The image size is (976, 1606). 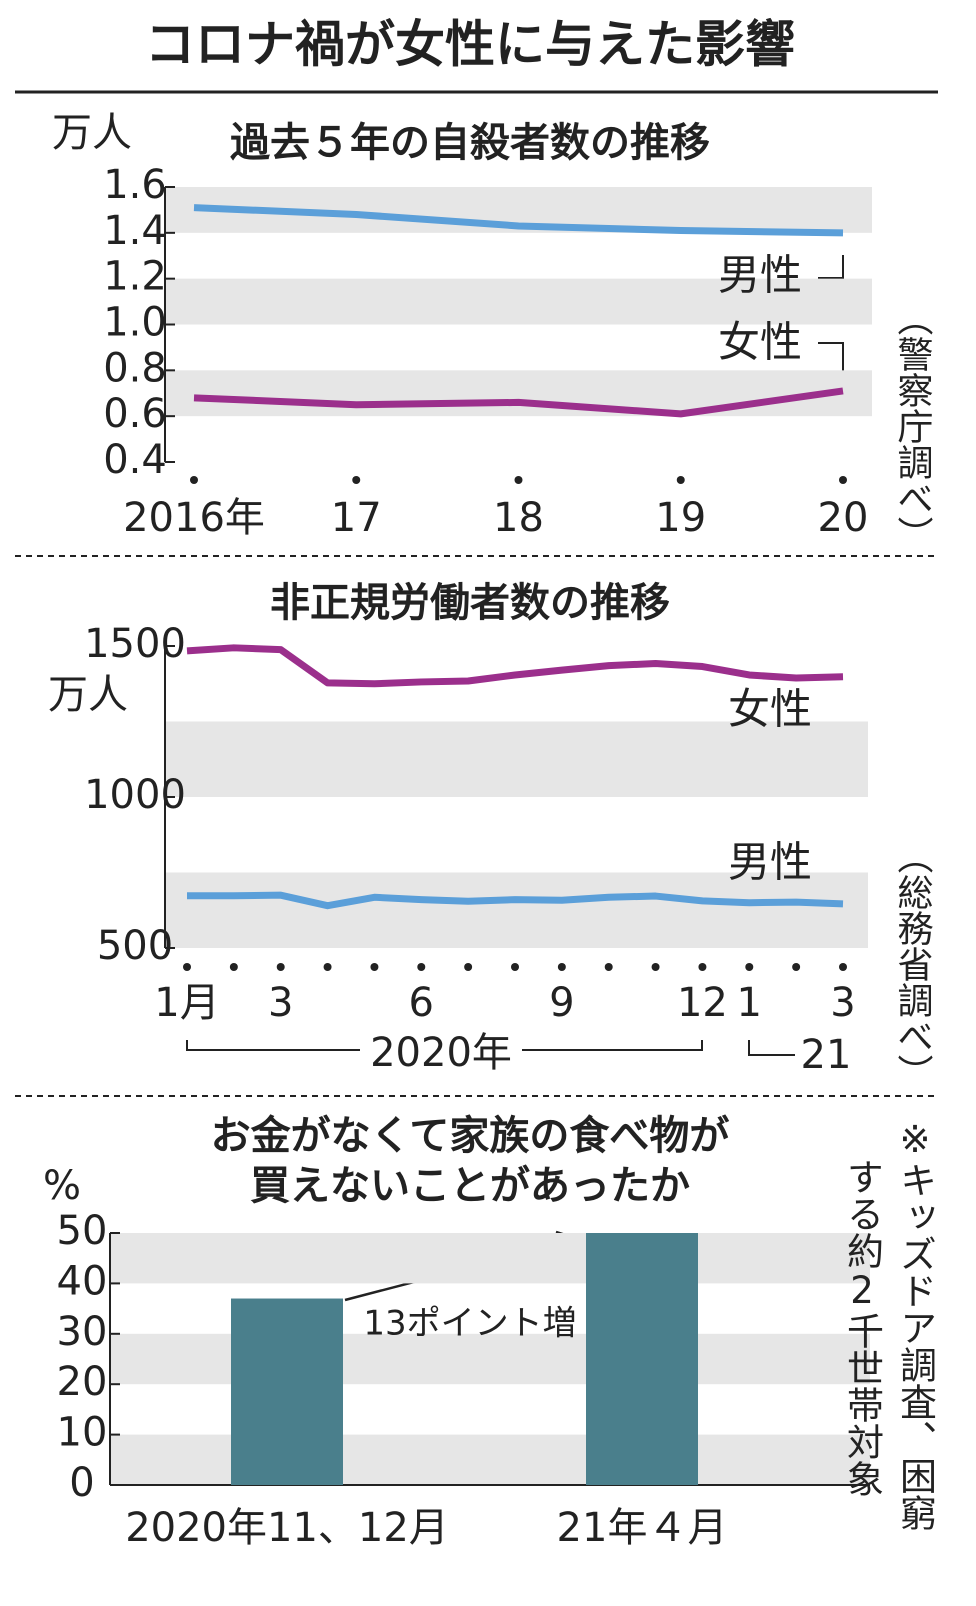 I want to click on x-group-label: 21, so click(x=826, y=1055).